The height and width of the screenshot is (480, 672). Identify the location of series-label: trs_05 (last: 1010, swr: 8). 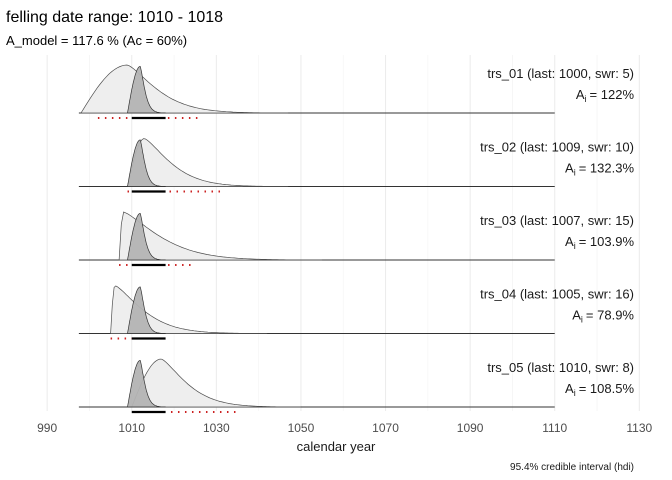
(560, 367).